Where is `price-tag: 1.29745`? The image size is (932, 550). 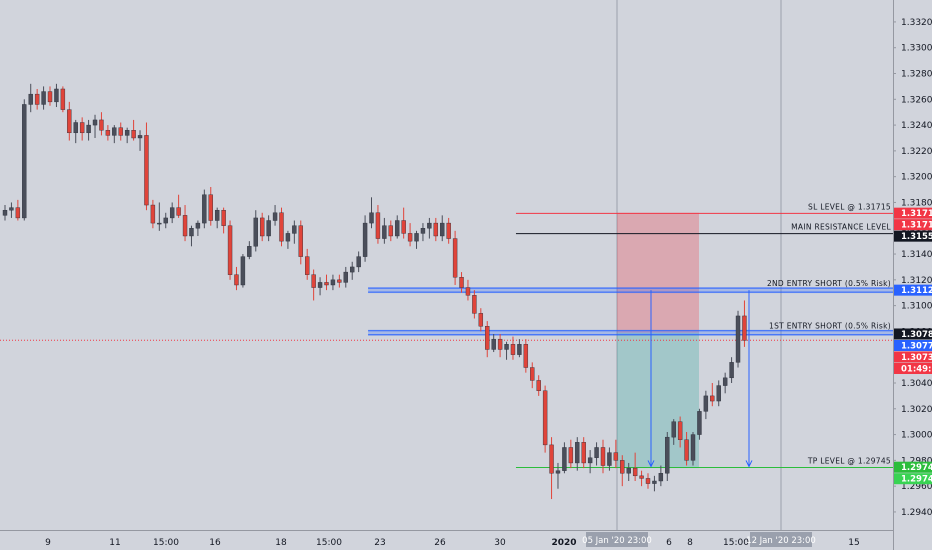 price-tag: 1.29745 is located at coordinates (913, 479).